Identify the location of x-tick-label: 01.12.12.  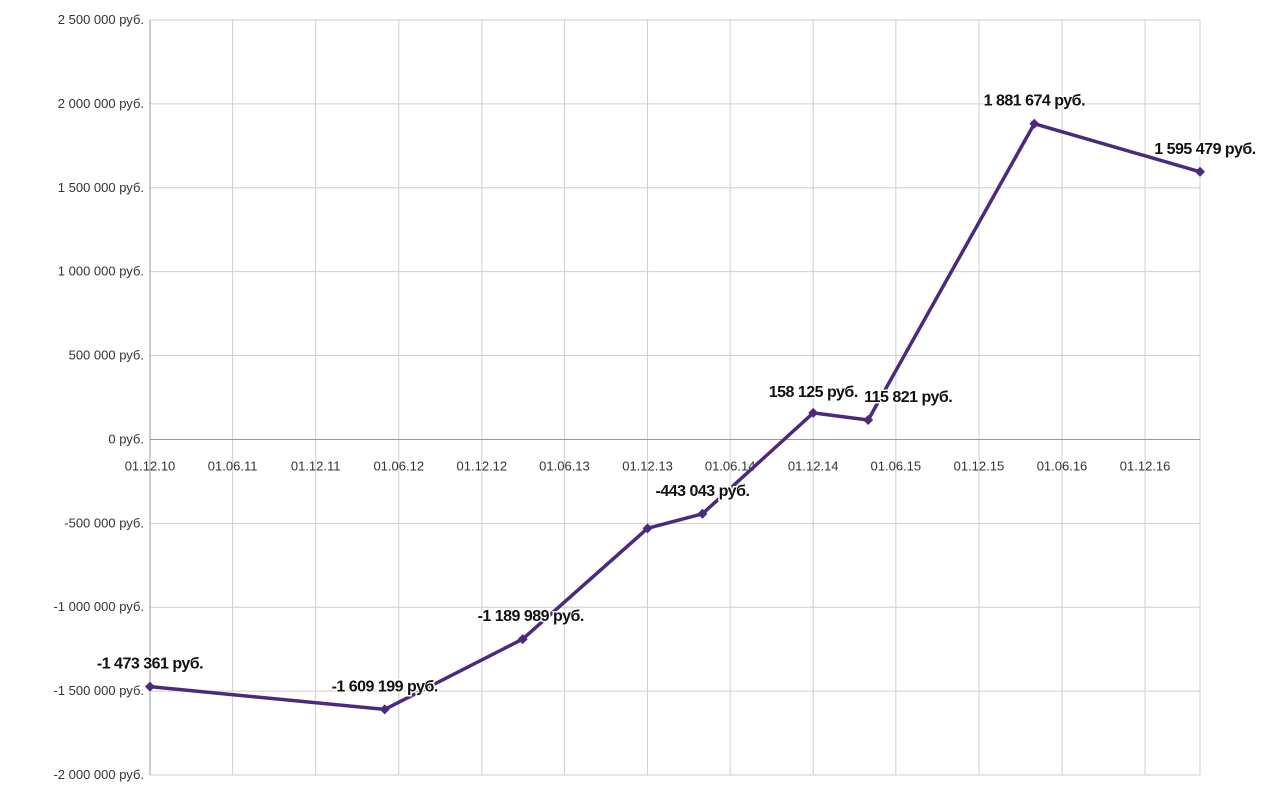
(482, 465).